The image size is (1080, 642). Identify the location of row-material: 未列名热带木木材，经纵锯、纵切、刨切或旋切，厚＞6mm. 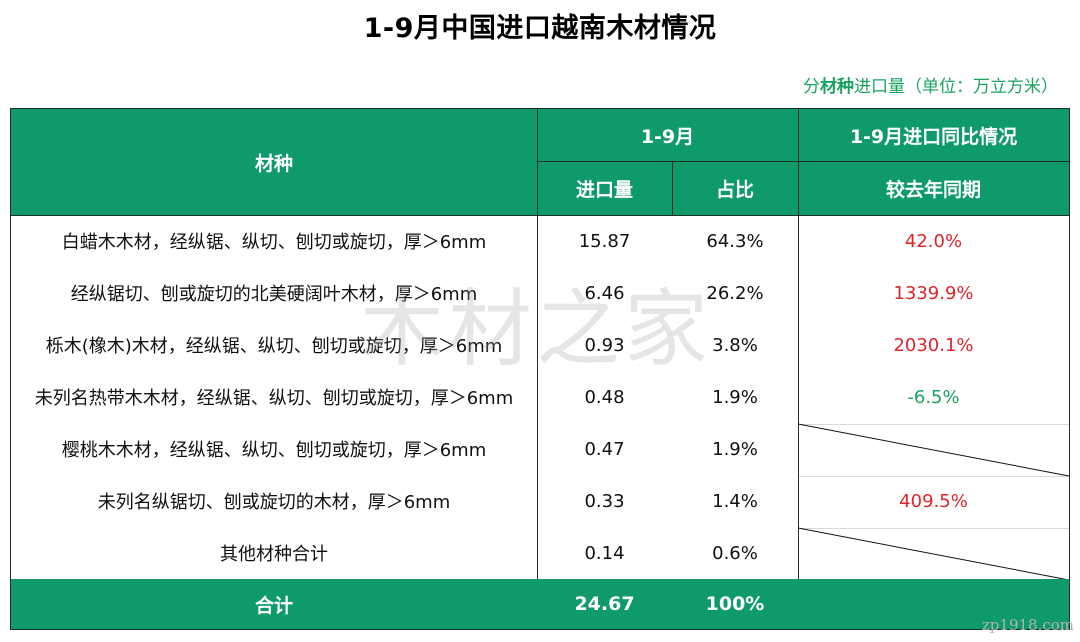
(274, 398).